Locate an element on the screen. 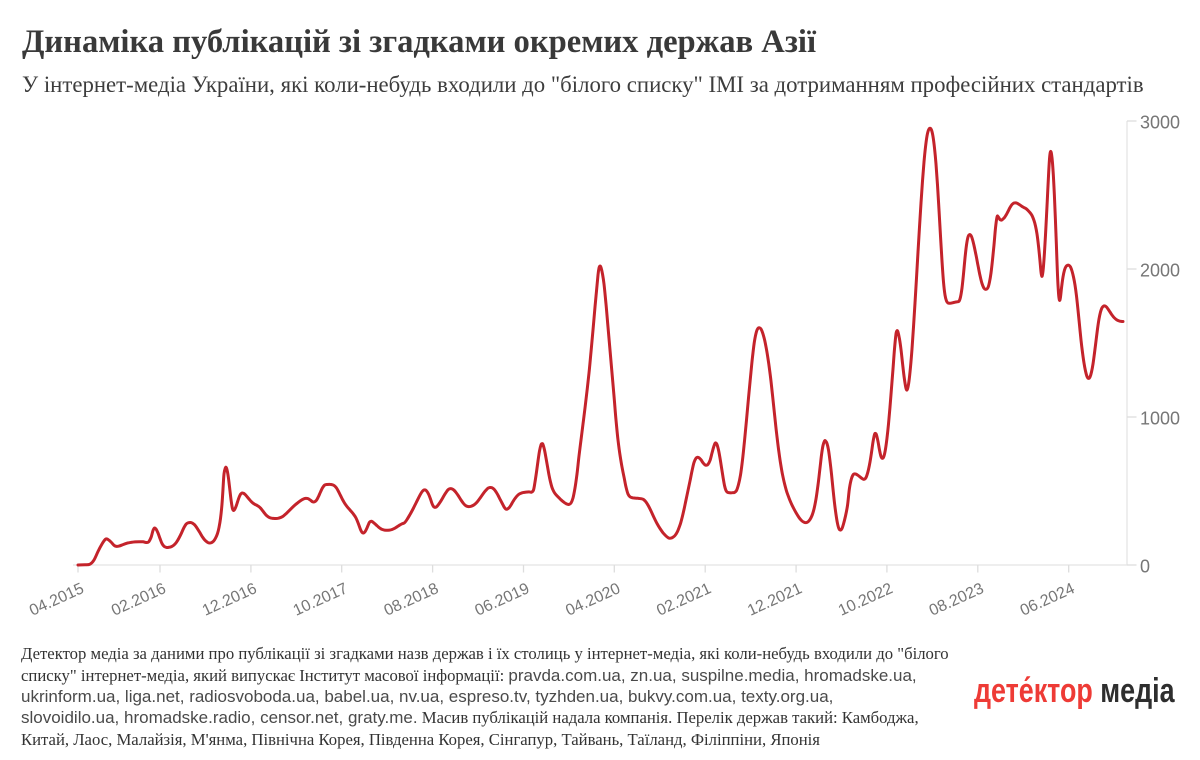  svg-text: 3000 is located at coordinates (1160, 122).